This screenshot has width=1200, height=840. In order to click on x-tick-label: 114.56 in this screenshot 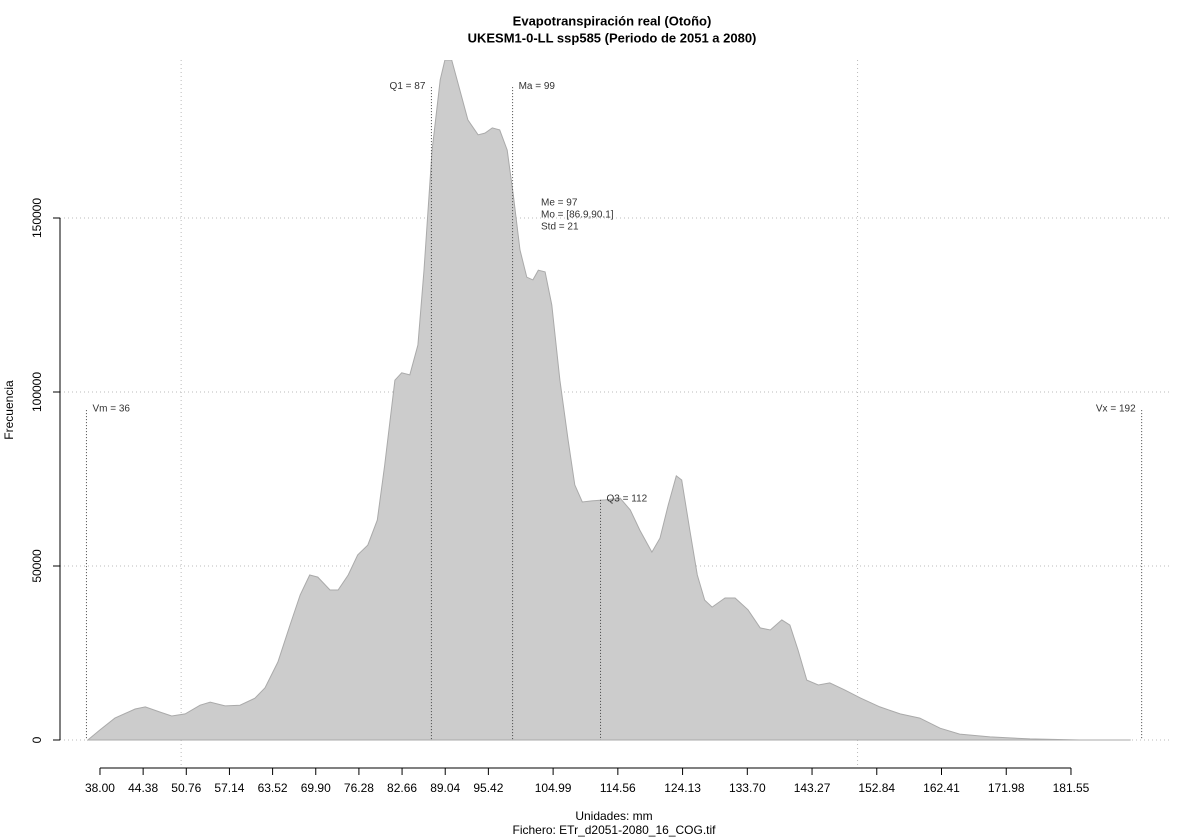, I will do `click(618, 788)`.